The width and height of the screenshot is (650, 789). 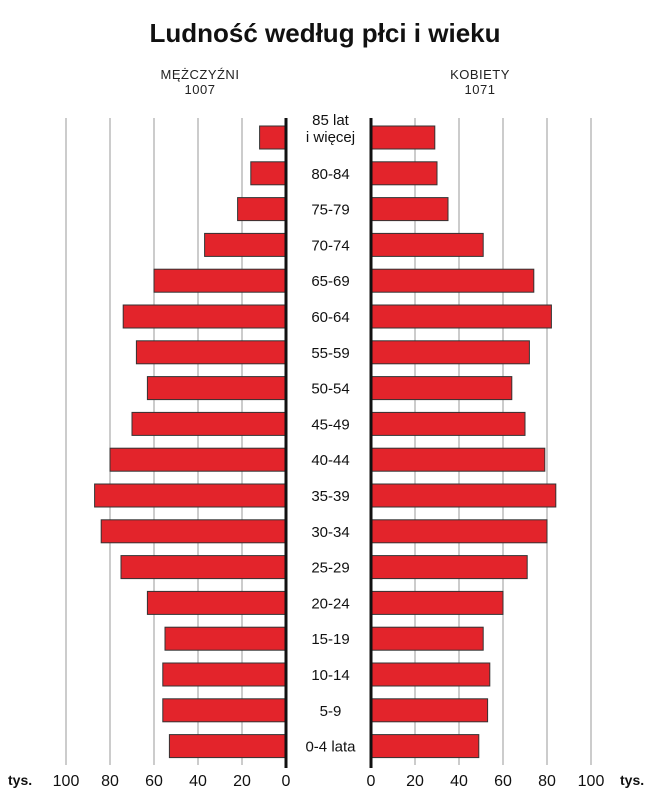 I want to click on category-label: 70-74, so click(x=330, y=245).